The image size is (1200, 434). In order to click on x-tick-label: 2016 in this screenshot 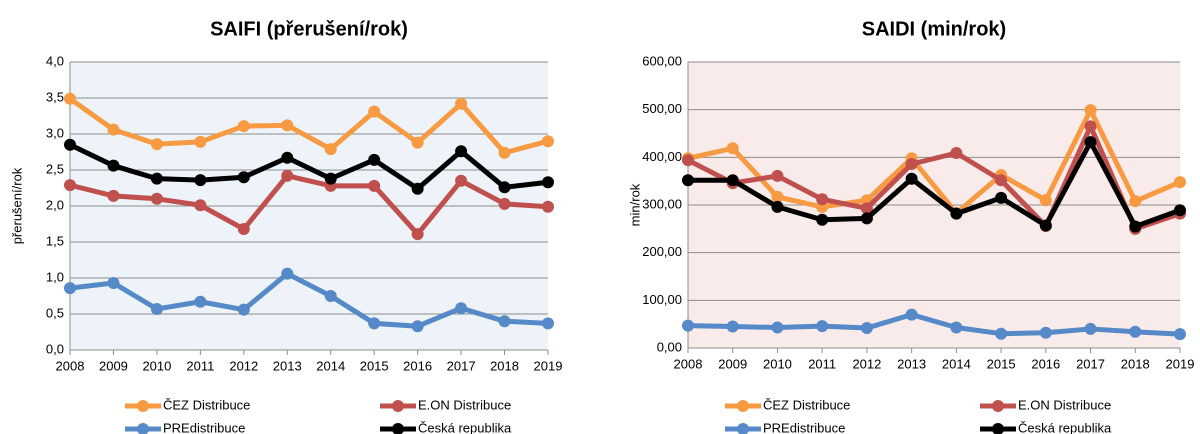, I will do `click(417, 365)`.